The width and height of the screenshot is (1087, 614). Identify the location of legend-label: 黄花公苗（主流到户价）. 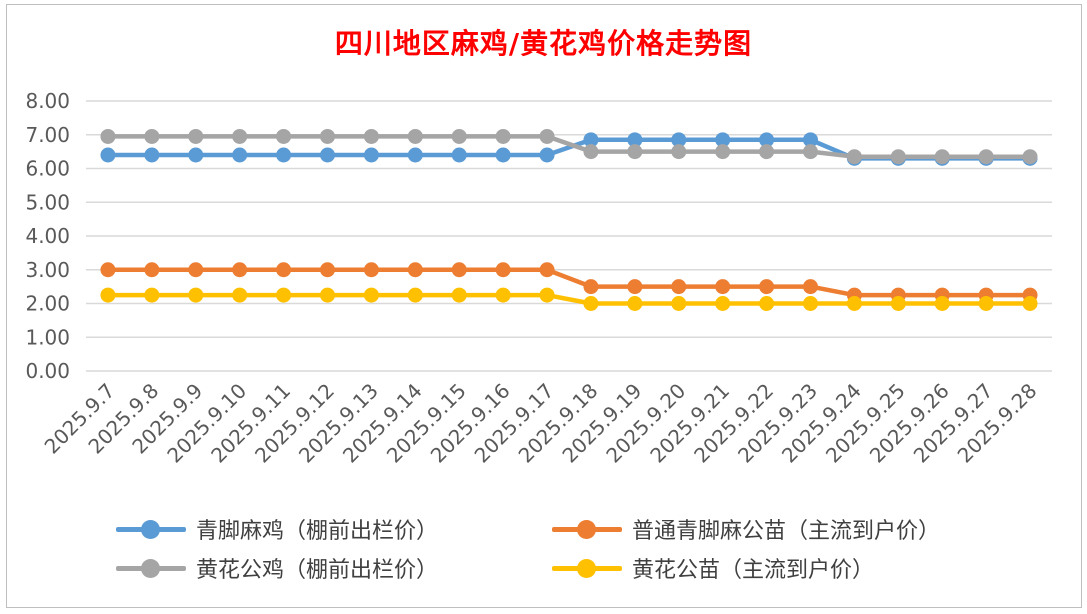
(753, 570).